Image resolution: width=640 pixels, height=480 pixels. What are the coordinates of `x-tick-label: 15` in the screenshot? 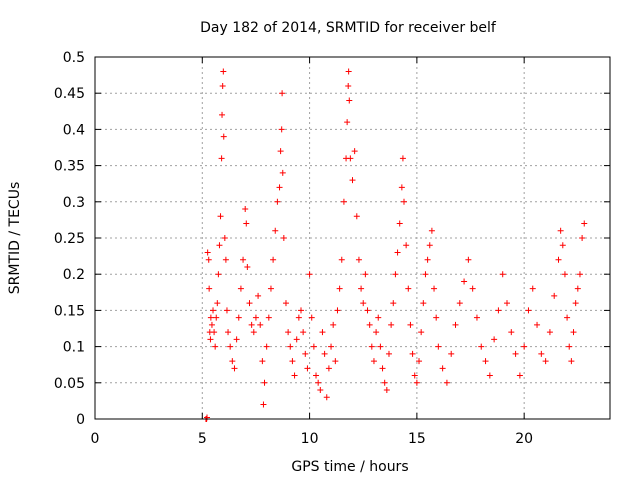 It's located at (417, 439).